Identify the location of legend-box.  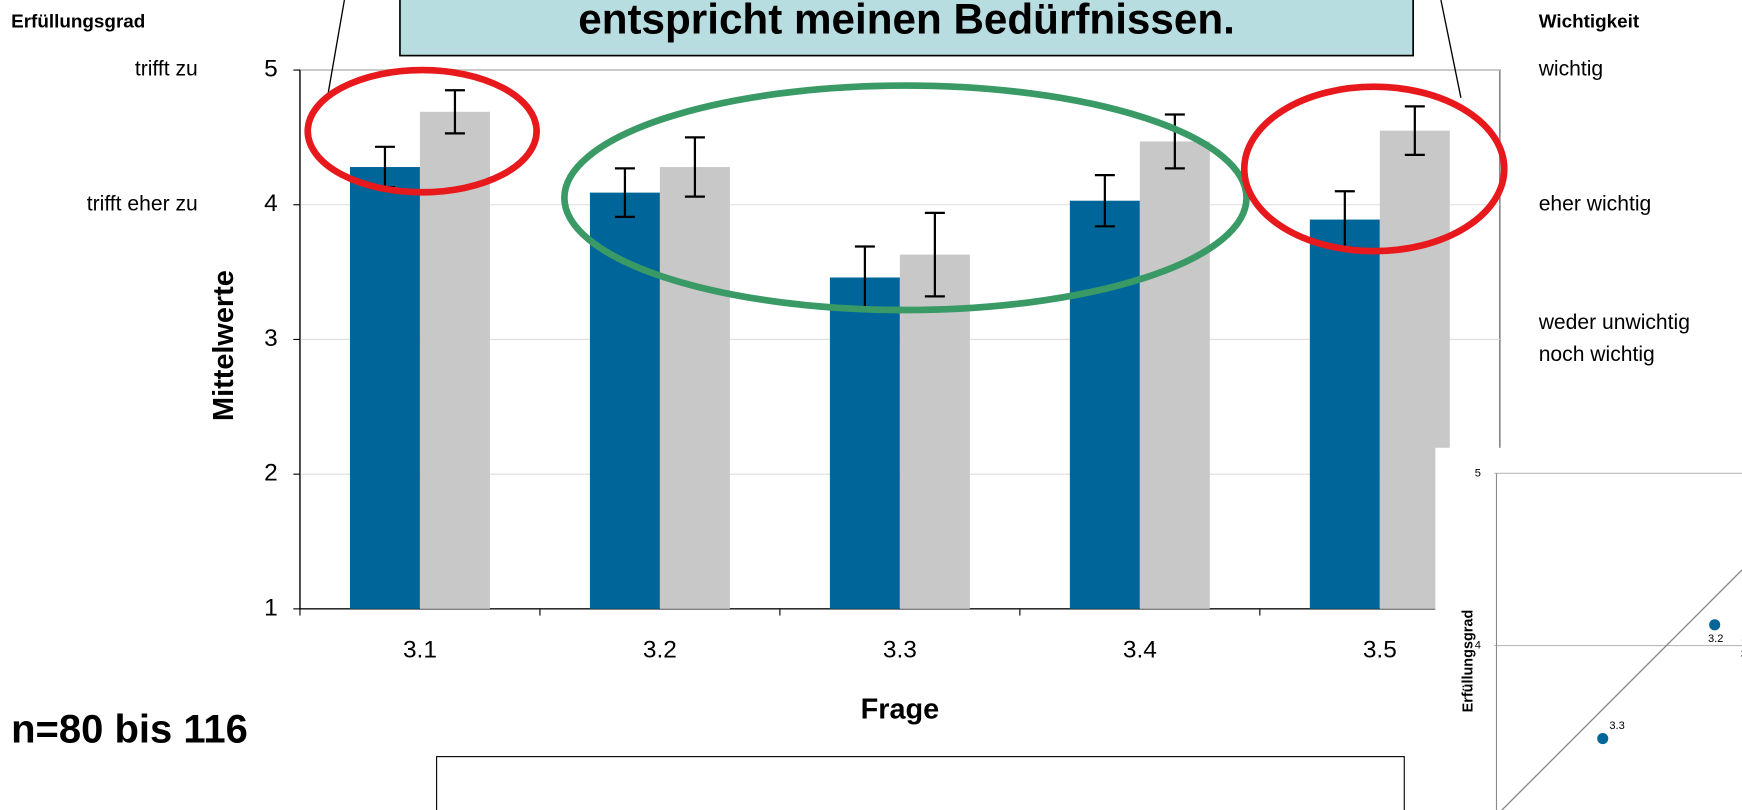
(920, 783).